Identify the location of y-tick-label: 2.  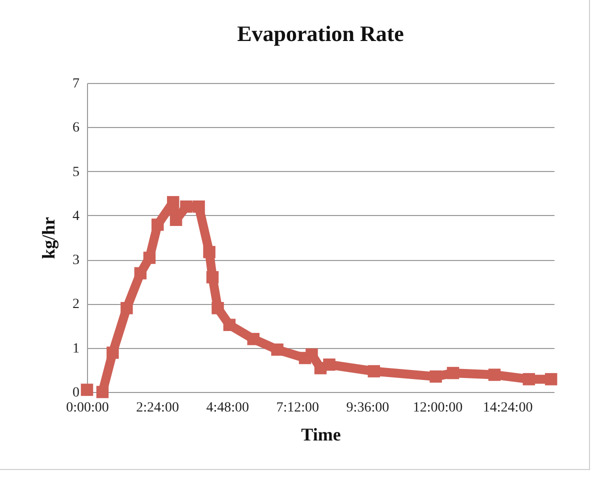
(76, 304).